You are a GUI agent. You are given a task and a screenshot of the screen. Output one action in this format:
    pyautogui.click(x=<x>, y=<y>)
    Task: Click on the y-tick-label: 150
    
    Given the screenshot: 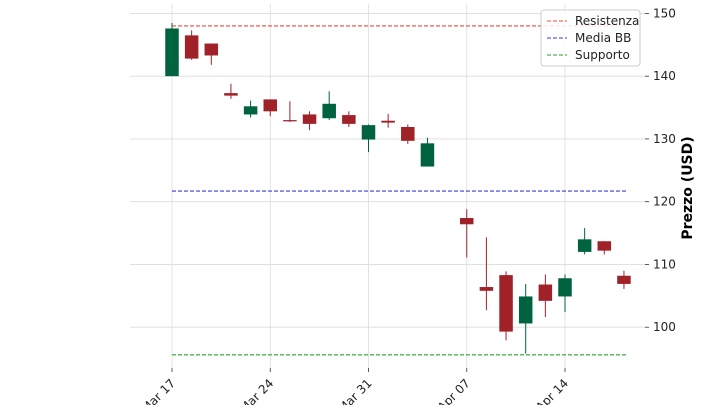 What is the action you would take?
    pyautogui.click(x=664, y=13)
    